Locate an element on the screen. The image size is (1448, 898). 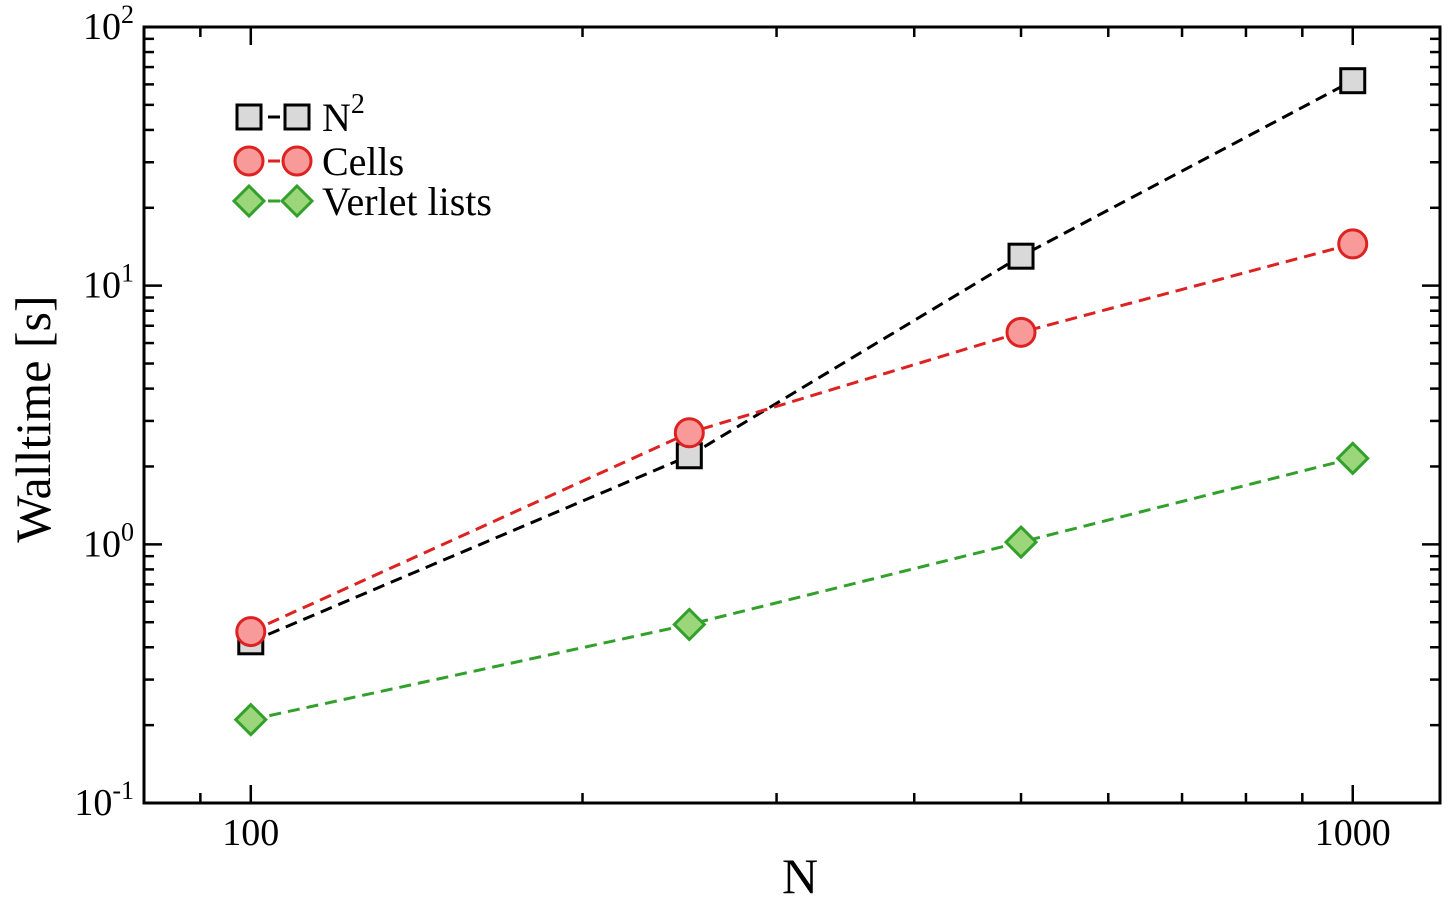
legend-label: N2 is located at coordinates (343, 114).